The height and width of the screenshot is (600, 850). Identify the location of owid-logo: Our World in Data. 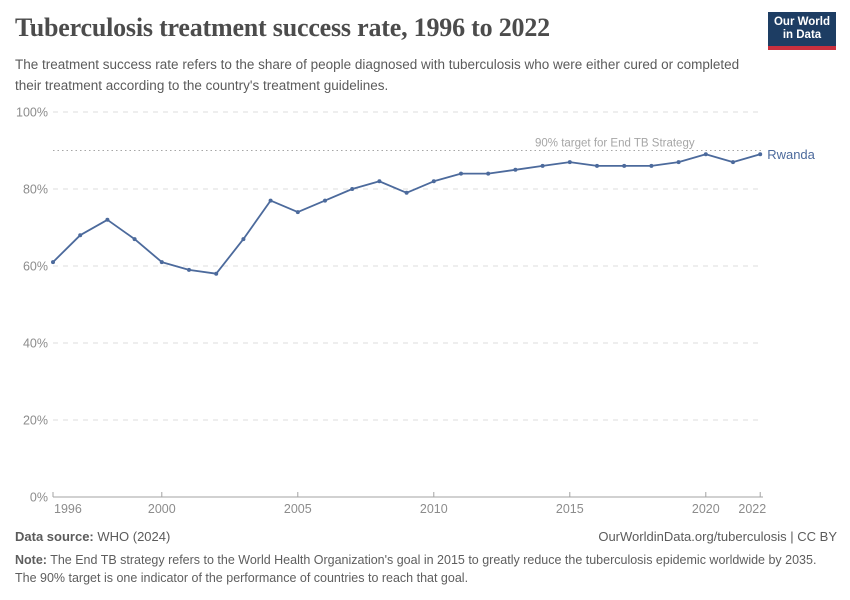
(802, 31).